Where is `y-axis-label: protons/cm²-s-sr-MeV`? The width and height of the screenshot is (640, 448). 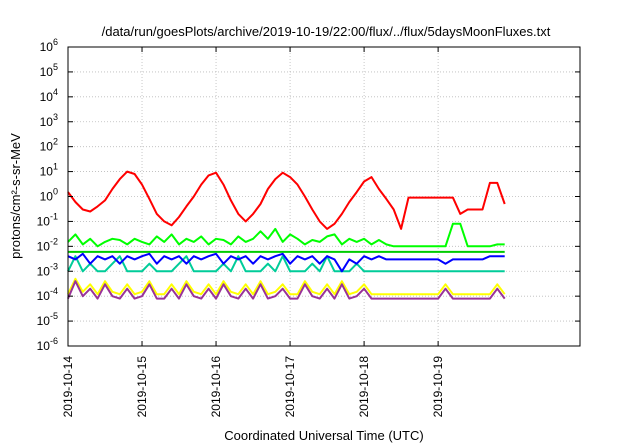
y-axis-label: protons/cm²-s-sr-MeV is located at coordinates (15, 196).